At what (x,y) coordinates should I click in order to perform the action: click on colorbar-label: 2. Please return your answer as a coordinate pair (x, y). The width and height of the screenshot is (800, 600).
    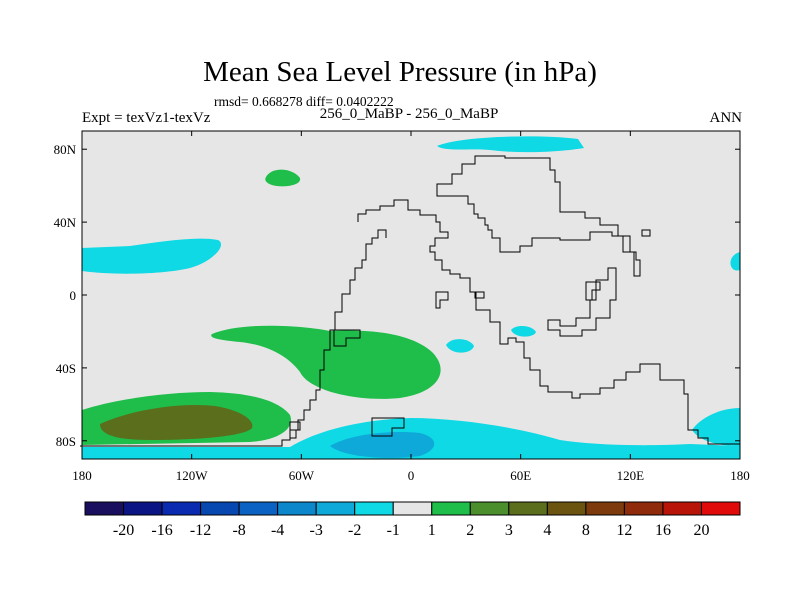
    Looking at the image, I should click on (470, 530).